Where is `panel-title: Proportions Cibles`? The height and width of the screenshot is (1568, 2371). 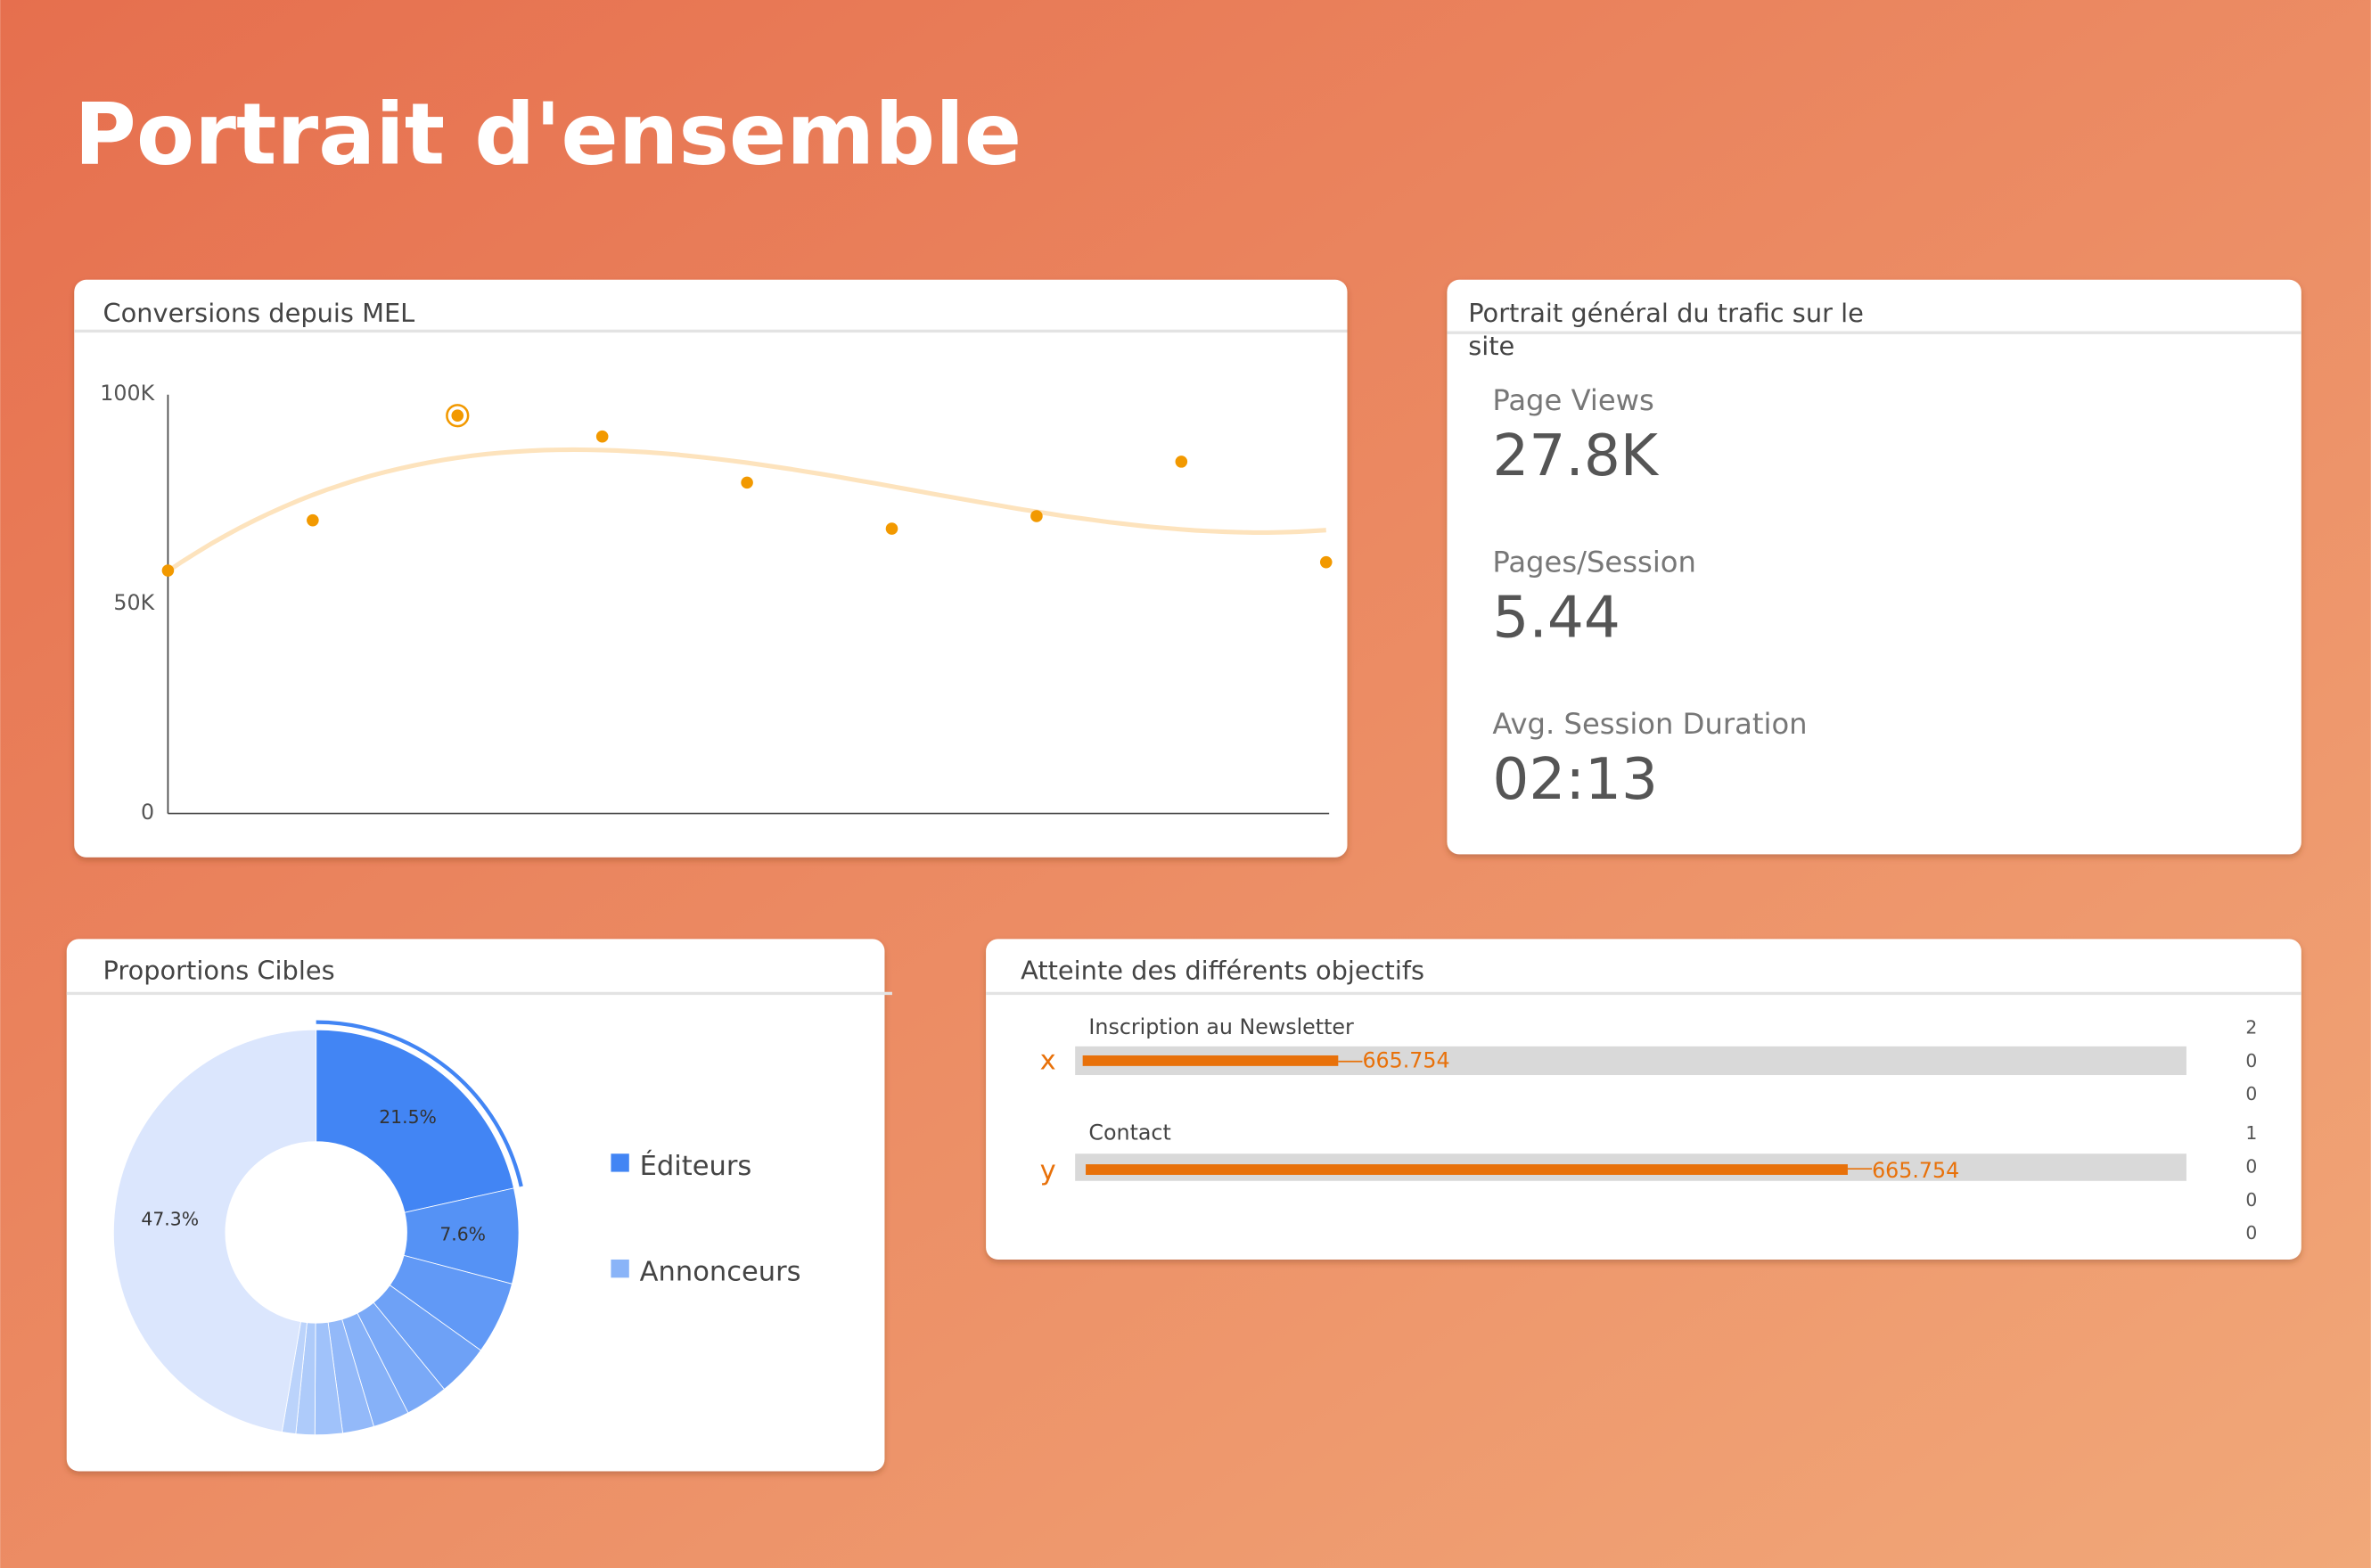
panel-title: Proportions Cibles is located at coordinates (218, 971).